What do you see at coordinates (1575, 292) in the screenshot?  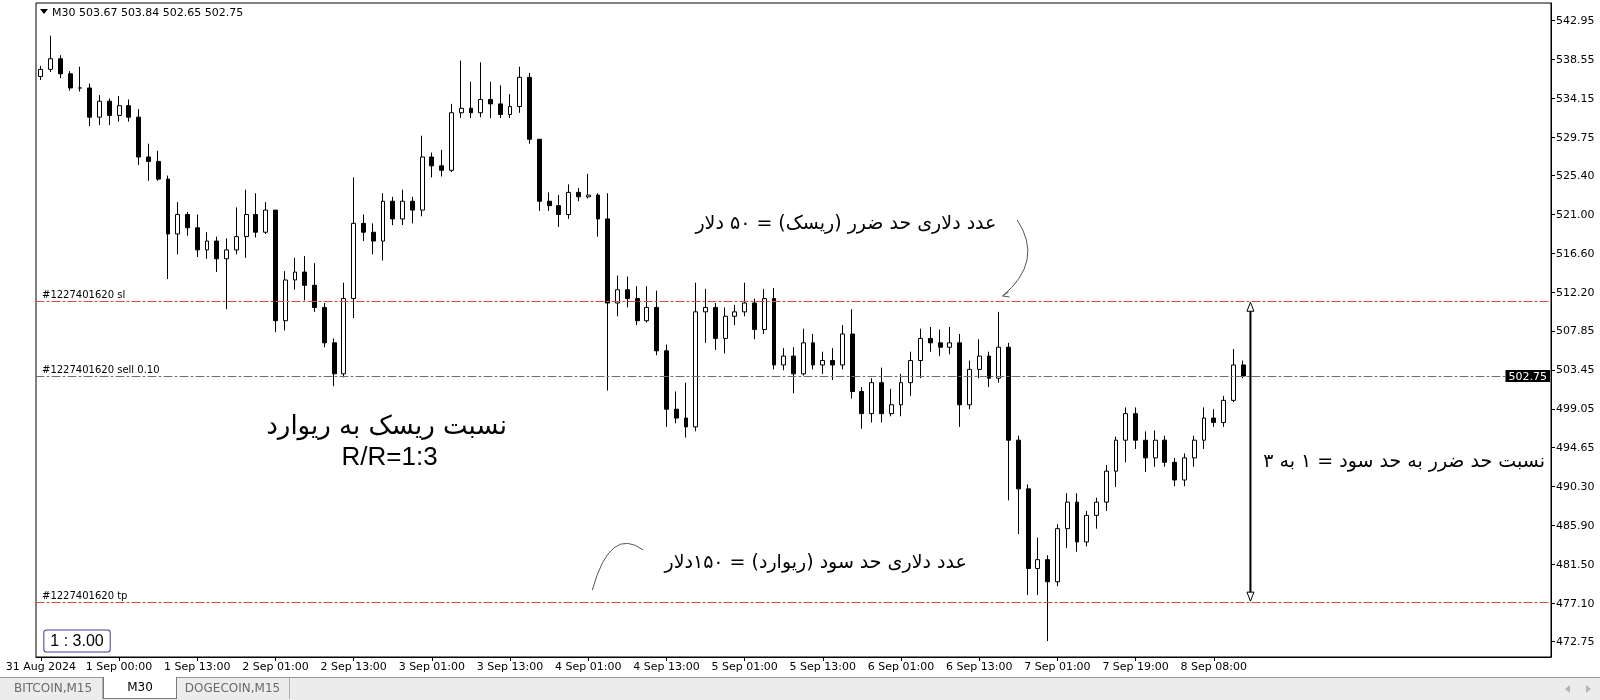 I see `y-tick-label: 512.20` at bounding box center [1575, 292].